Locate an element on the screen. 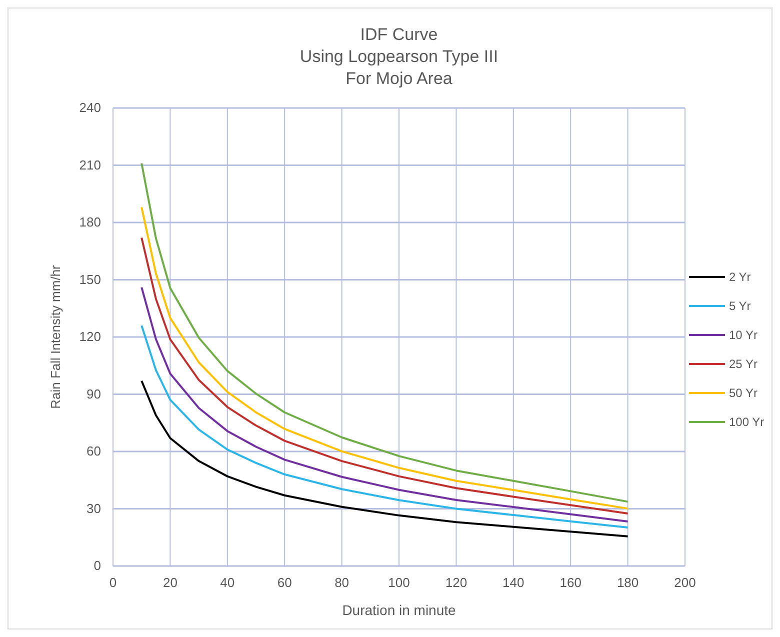 The width and height of the screenshot is (780, 637). y-tick-label: 60 is located at coordinates (93, 451).